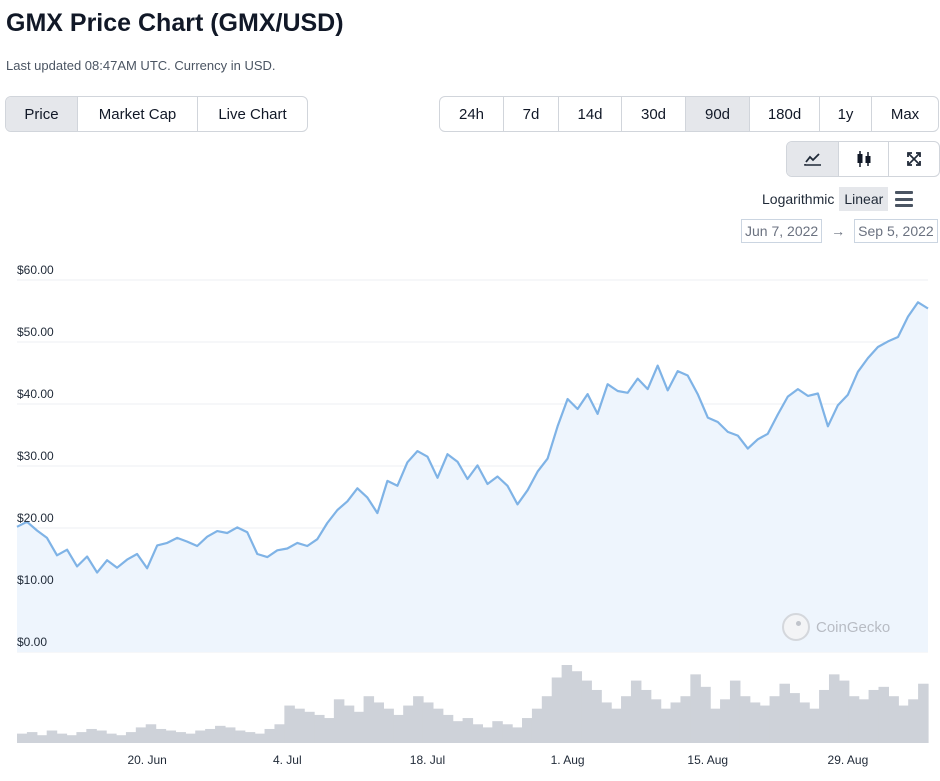 Image resolution: width=940 pixels, height=781 pixels. I want to click on x-axis-tick-label: 29. Aug, so click(848, 760).